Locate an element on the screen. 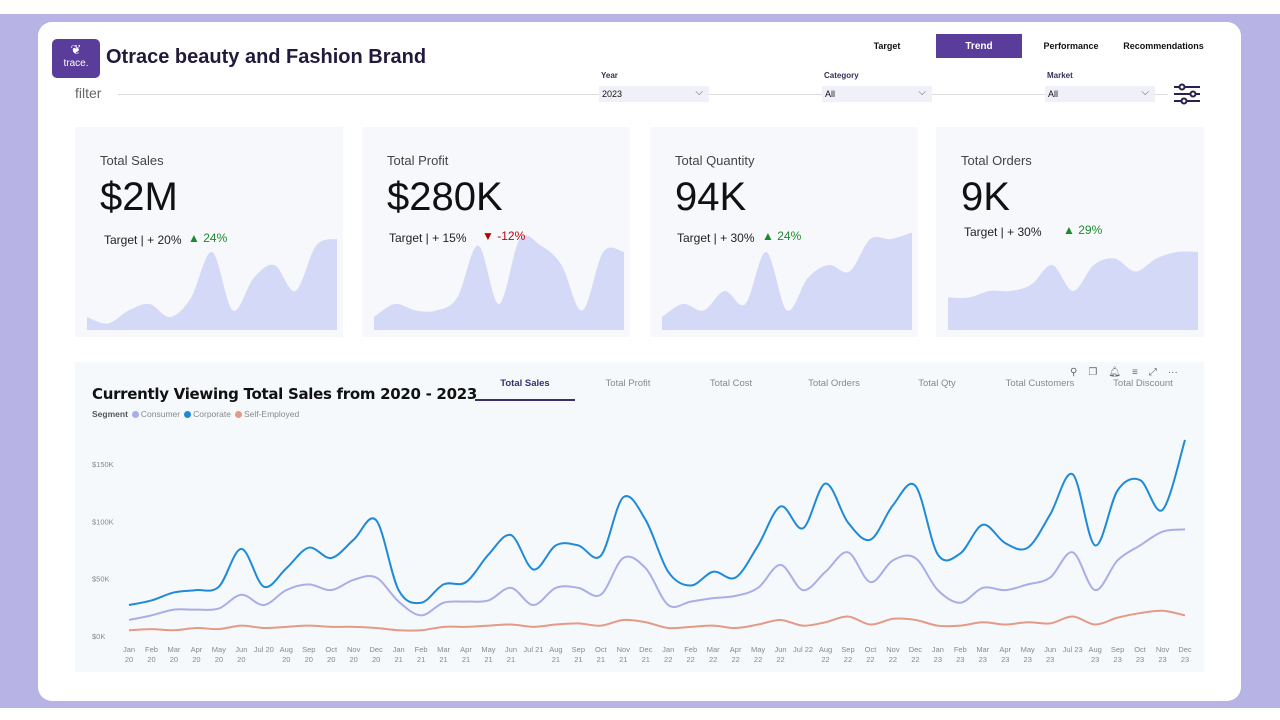  x-tick-label: Dec 21 is located at coordinates (646, 654).